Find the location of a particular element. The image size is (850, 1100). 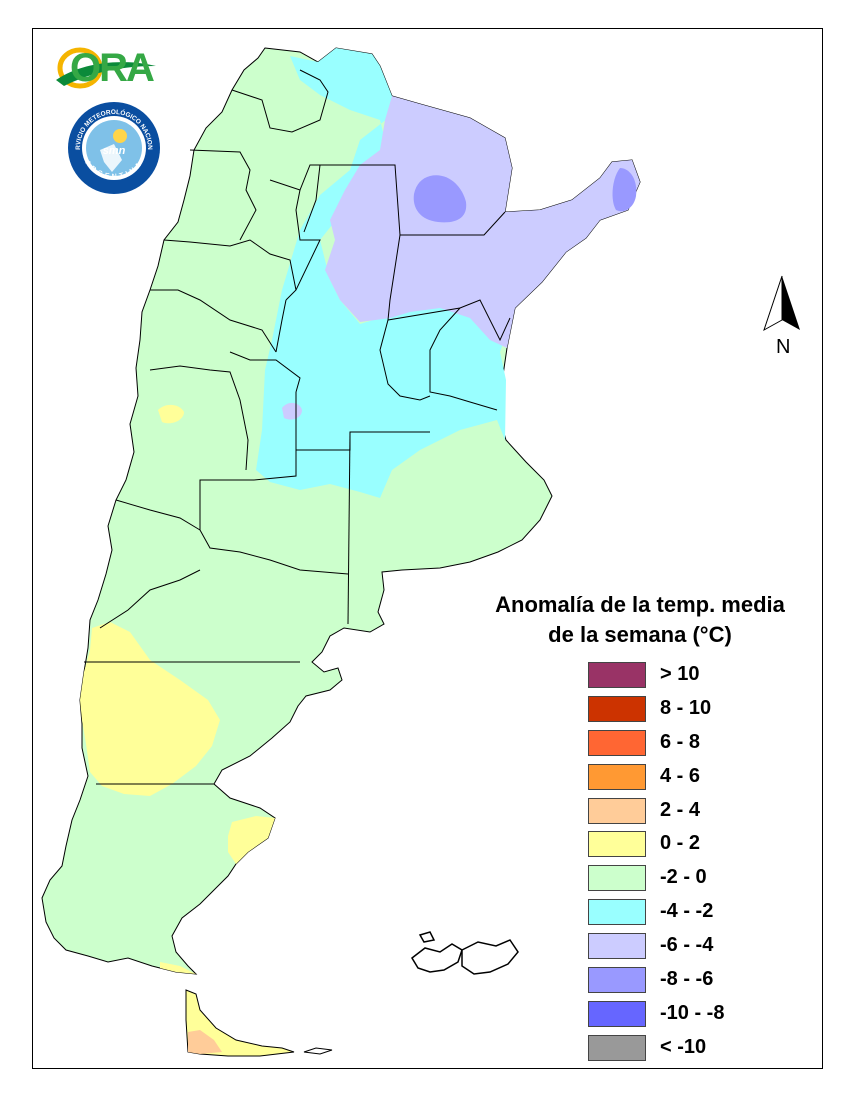

ora-logo-swoosh-icon is located at coordinates (106, 68).